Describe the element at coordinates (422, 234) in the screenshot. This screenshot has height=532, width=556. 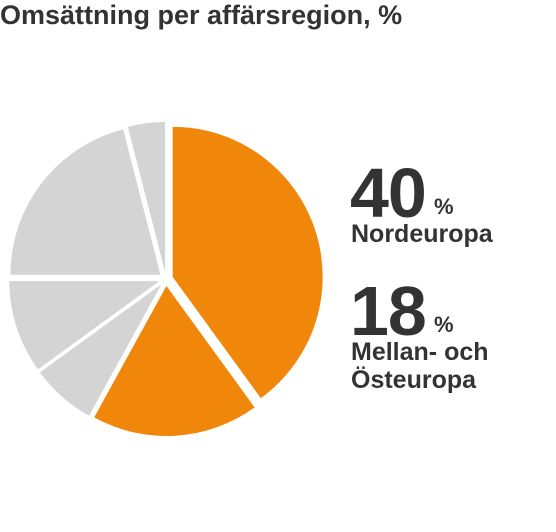
I see `category-label: Nordeuropa` at that location.